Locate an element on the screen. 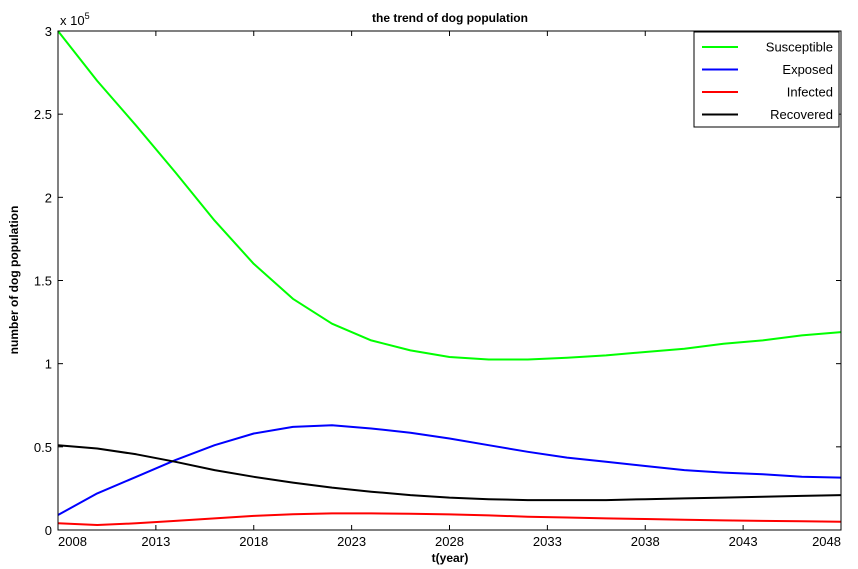 Image resolution: width=858 pixels, height=569 pixels. chart-title: the trend of dog population is located at coordinates (450, 18).